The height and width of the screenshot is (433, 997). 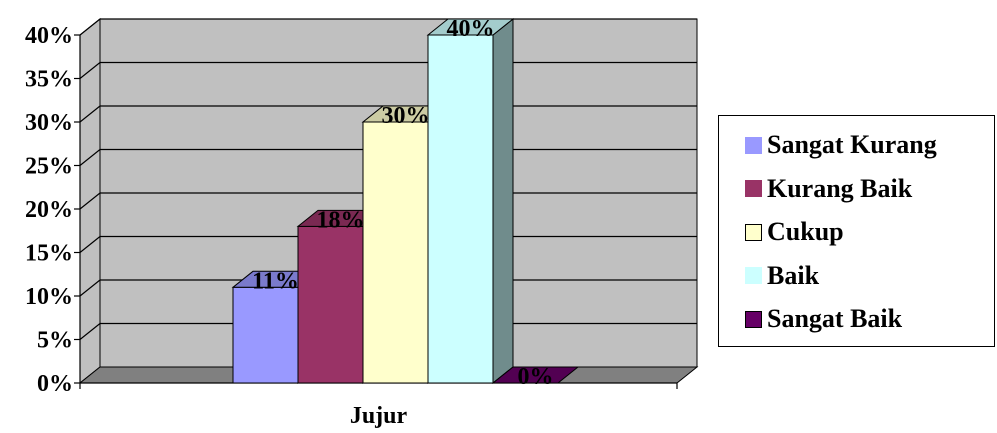 I want to click on legend-item: Baik, so click(x=782, y=276).